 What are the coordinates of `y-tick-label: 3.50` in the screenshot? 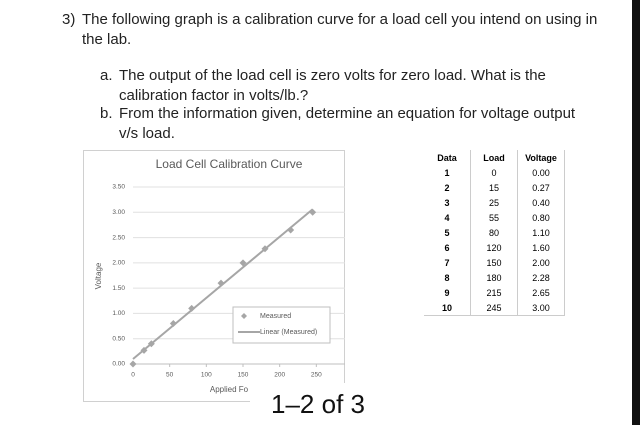 It's located at (118, 187).